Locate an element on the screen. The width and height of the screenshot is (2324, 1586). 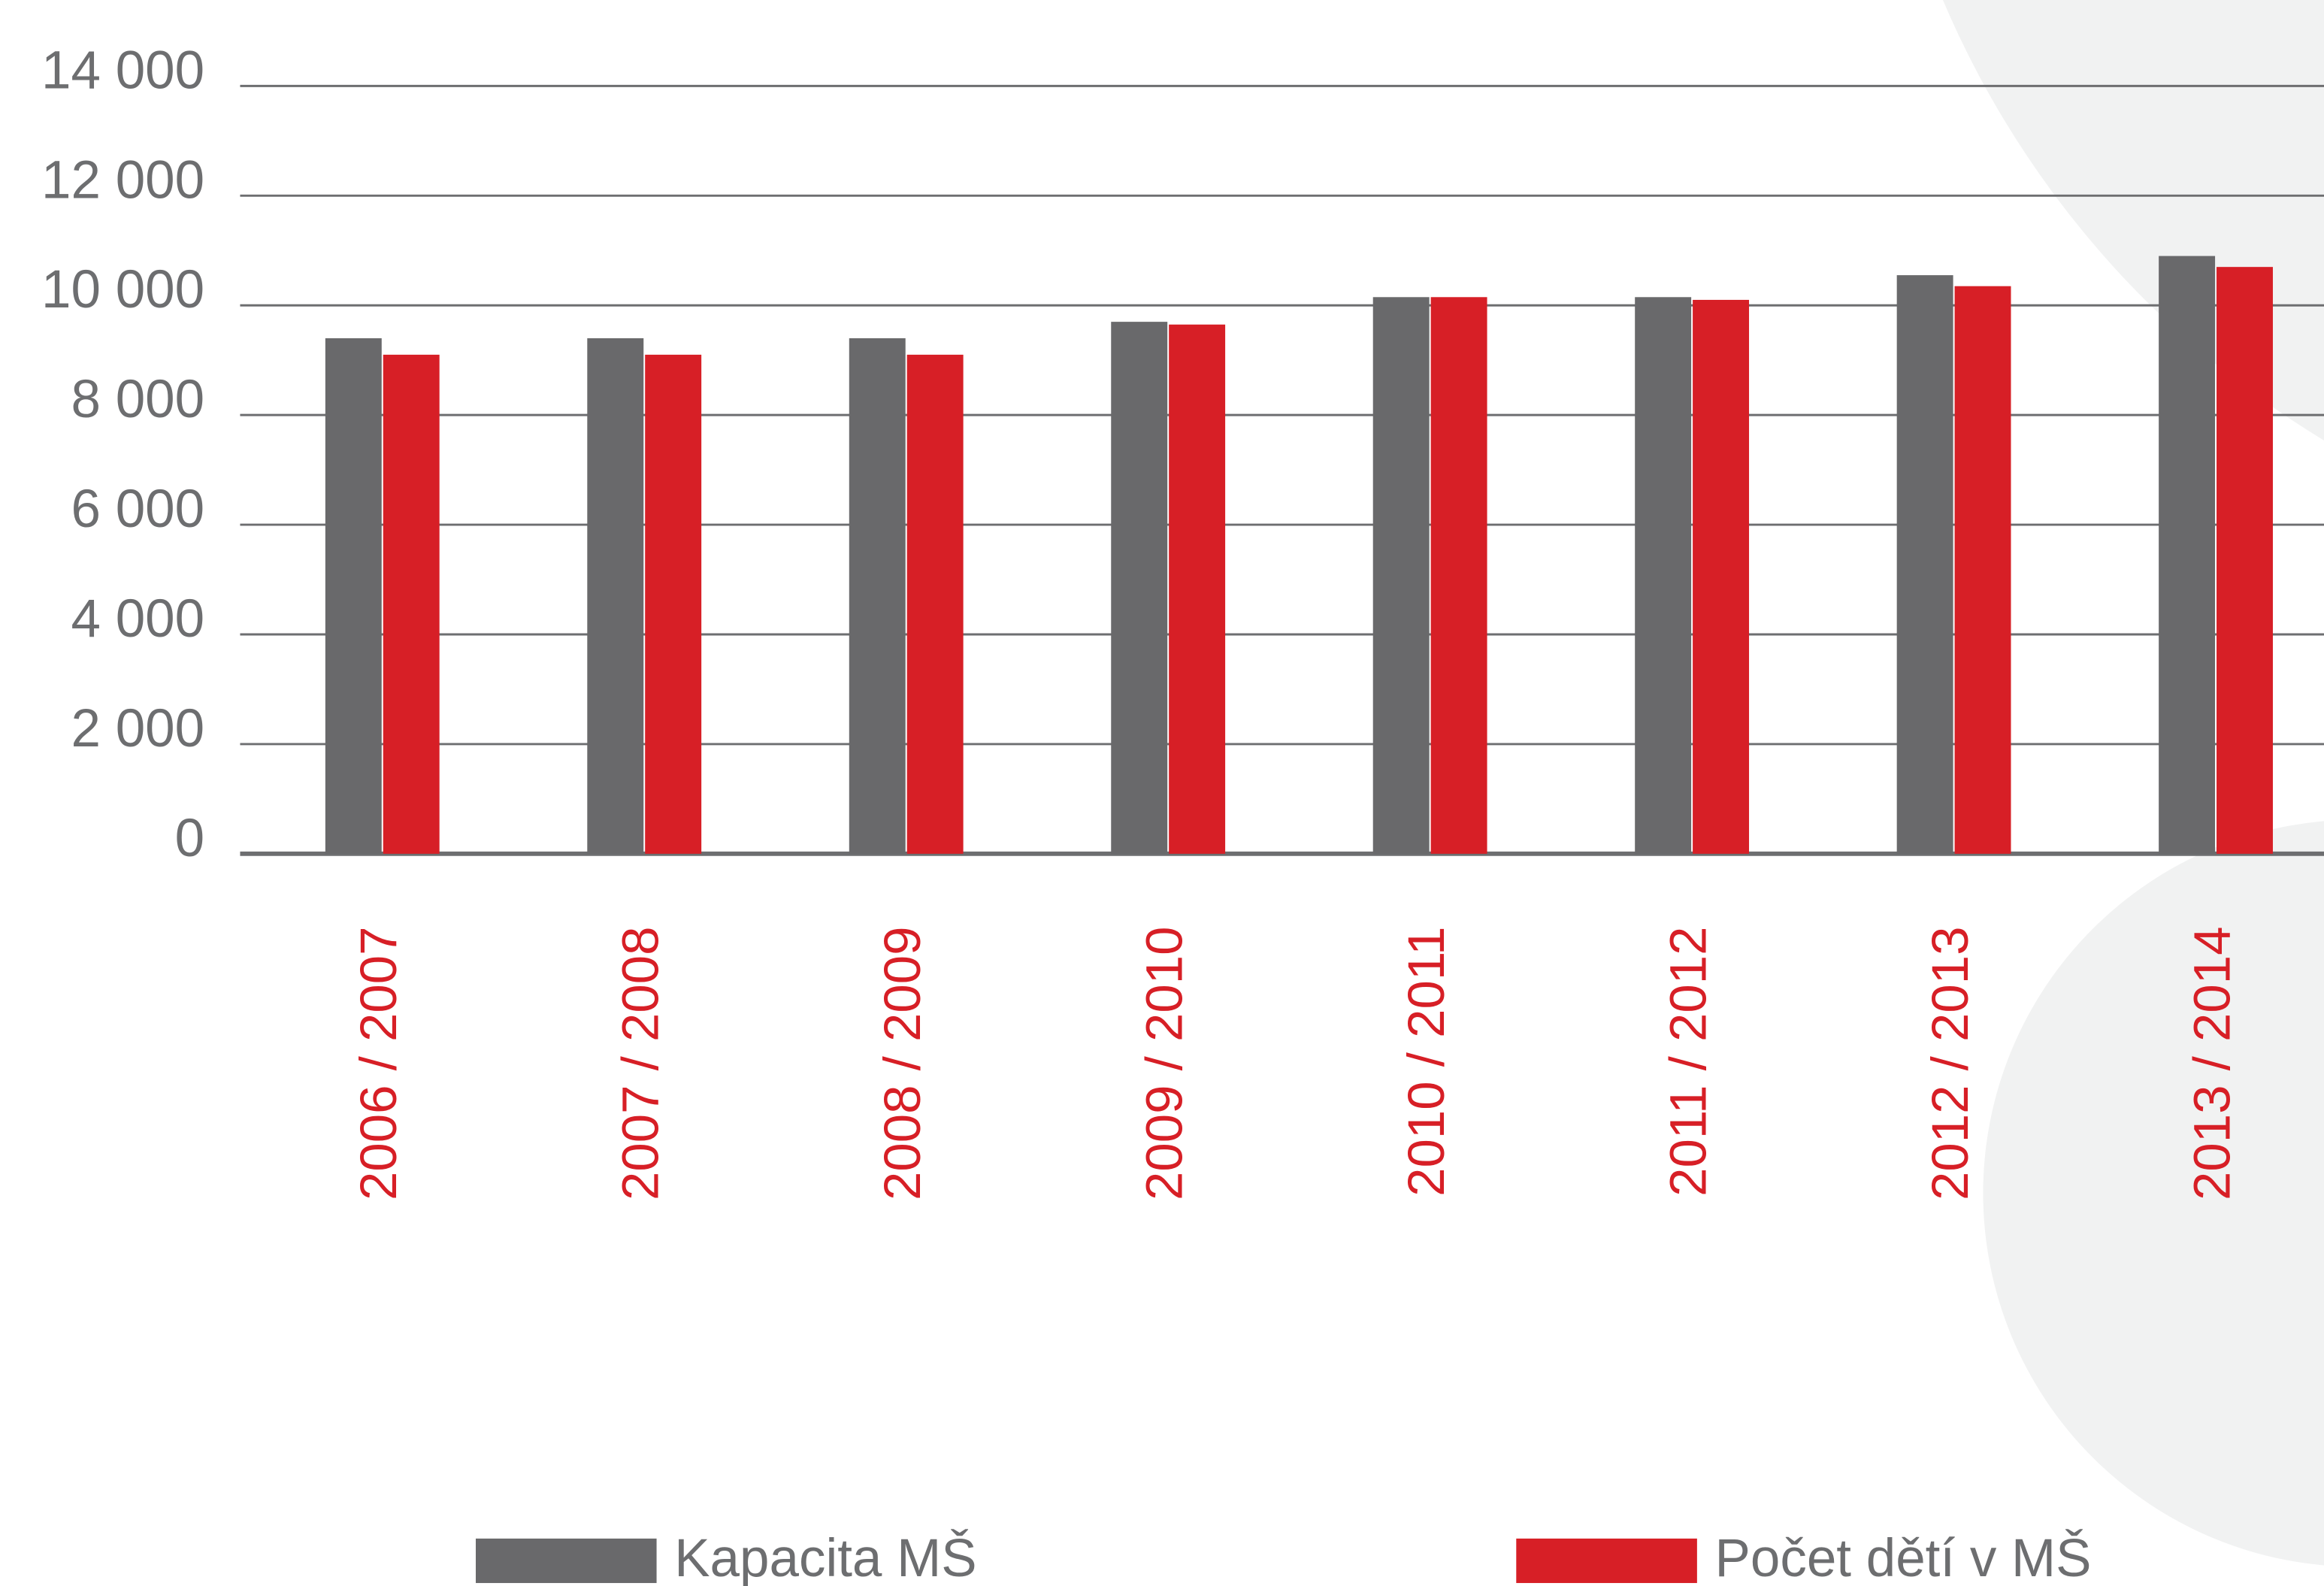
legend-label: Počet dětí v MŠ is located at coordinates (1904, 1557).